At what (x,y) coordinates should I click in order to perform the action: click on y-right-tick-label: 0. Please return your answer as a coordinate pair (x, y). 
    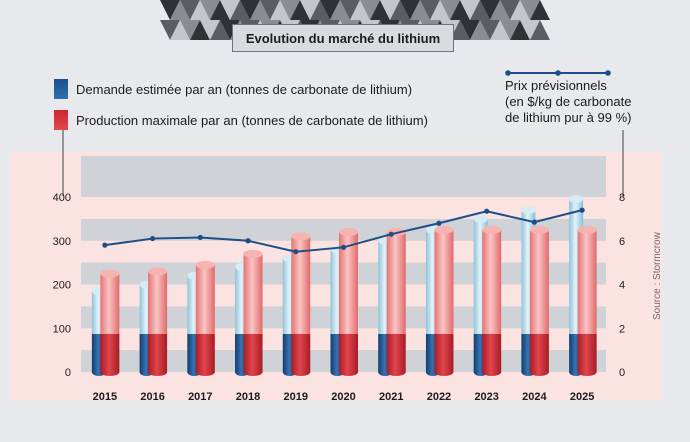
    Looking at the image, I should click on (622, 373).